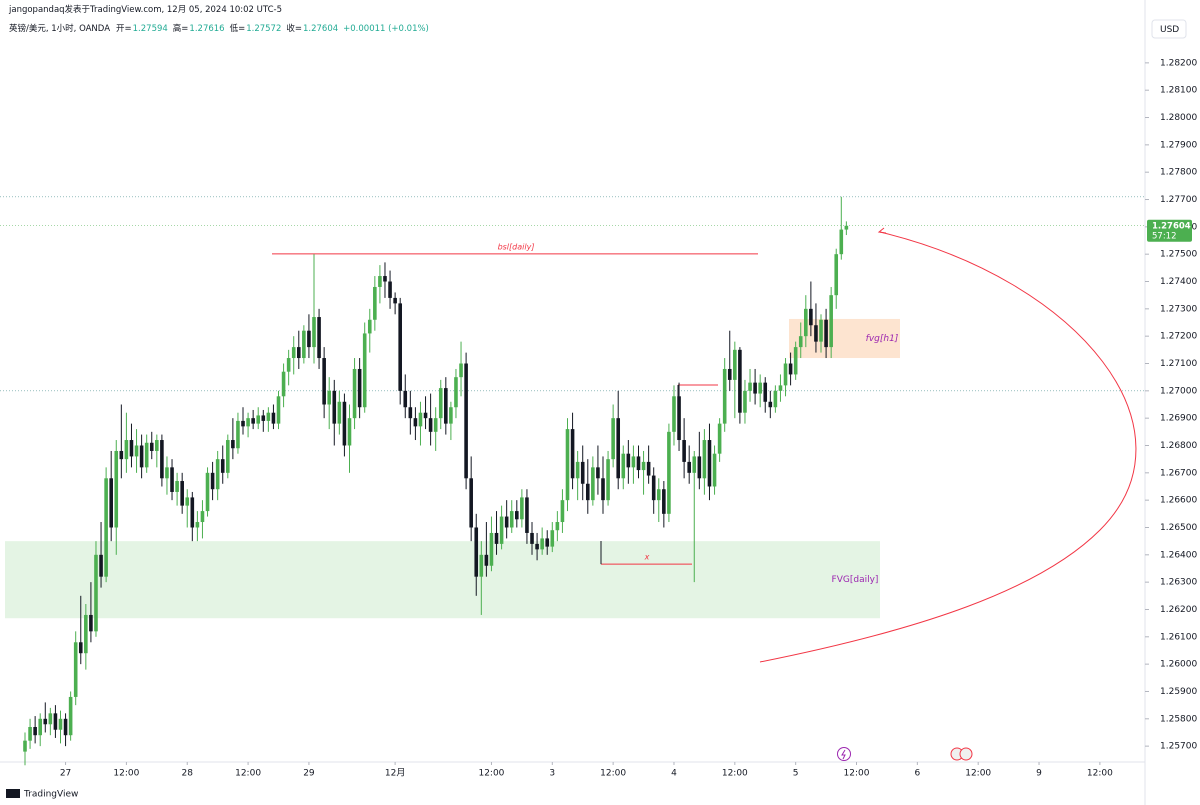 This screenshot has width=1200, height=805. I want to click on footer-brand: TradingView, so click(50, 795).